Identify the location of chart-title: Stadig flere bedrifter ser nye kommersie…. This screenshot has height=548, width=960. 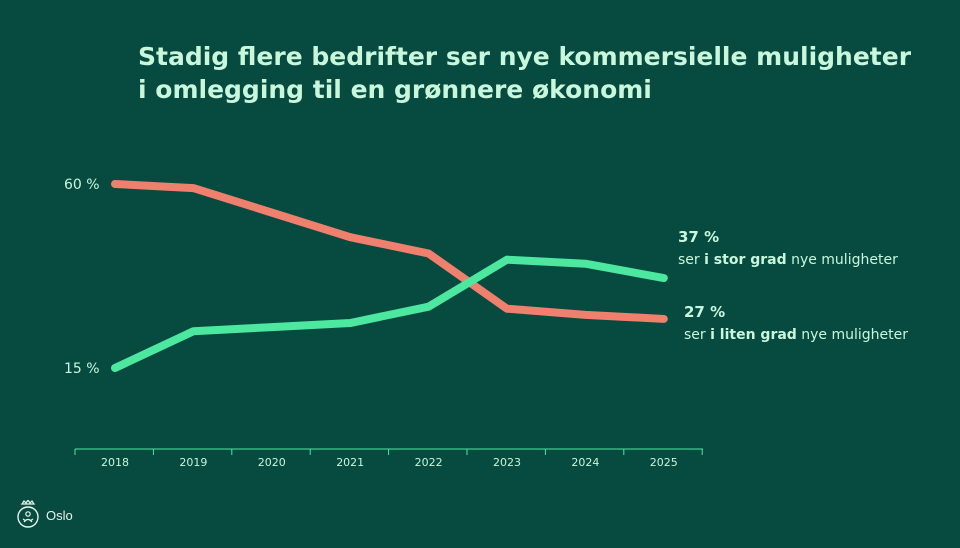
(538, 73).